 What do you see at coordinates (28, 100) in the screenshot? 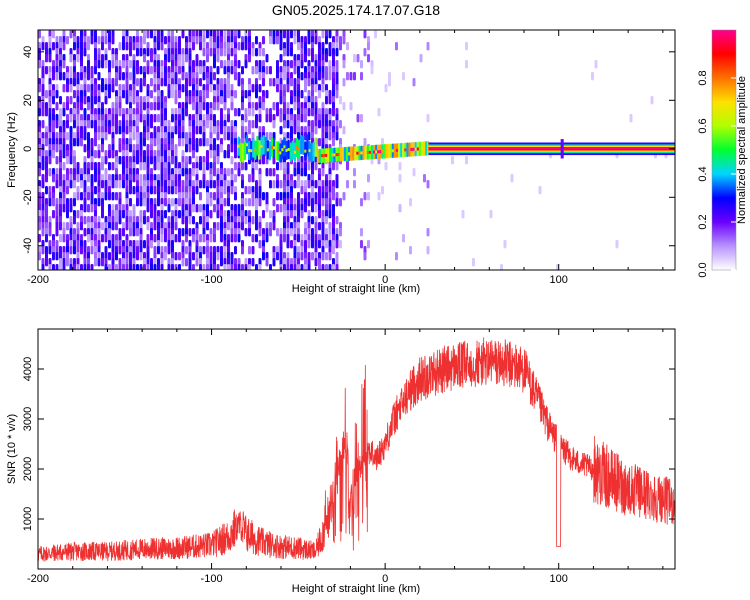
I see `spectrogram-y-tick-label: 20` at bounding box center [28, 100].